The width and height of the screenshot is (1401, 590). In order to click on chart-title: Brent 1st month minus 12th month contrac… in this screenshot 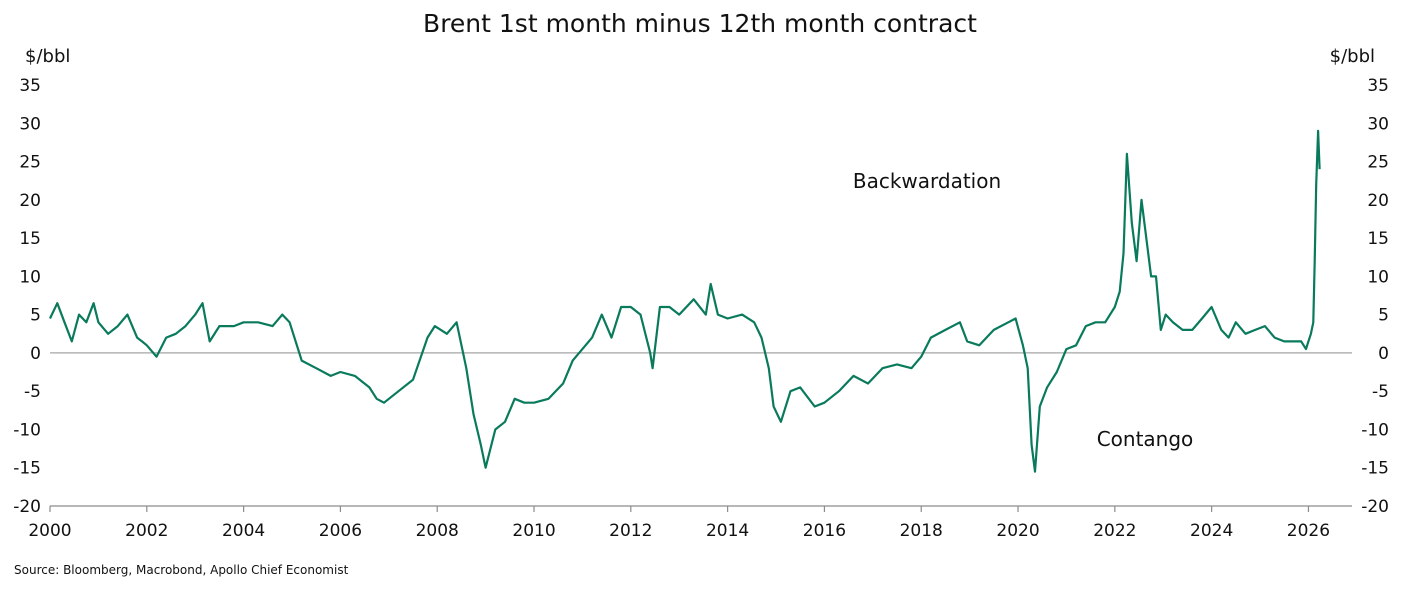, I will do `click(700, 23)`.